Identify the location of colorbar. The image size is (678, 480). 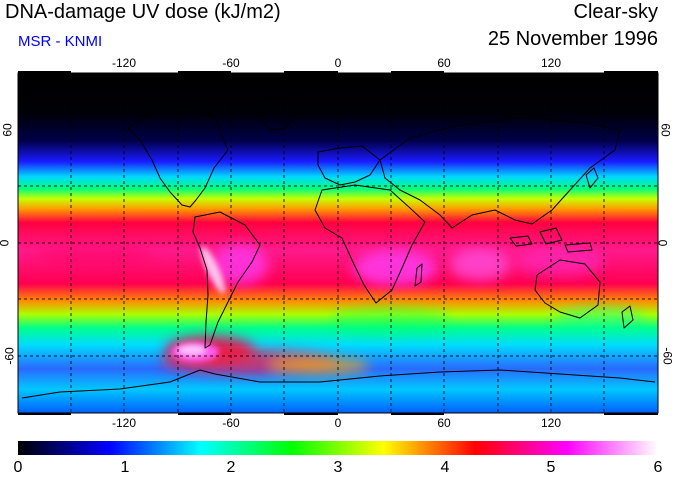
(338, 448).